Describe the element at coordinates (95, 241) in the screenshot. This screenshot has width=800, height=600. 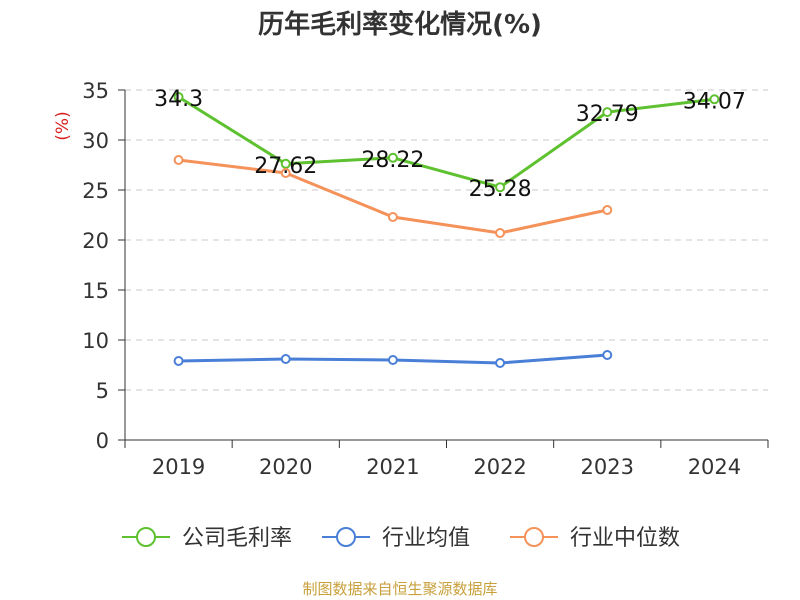
I see `y-tick-label: 20` at that location.